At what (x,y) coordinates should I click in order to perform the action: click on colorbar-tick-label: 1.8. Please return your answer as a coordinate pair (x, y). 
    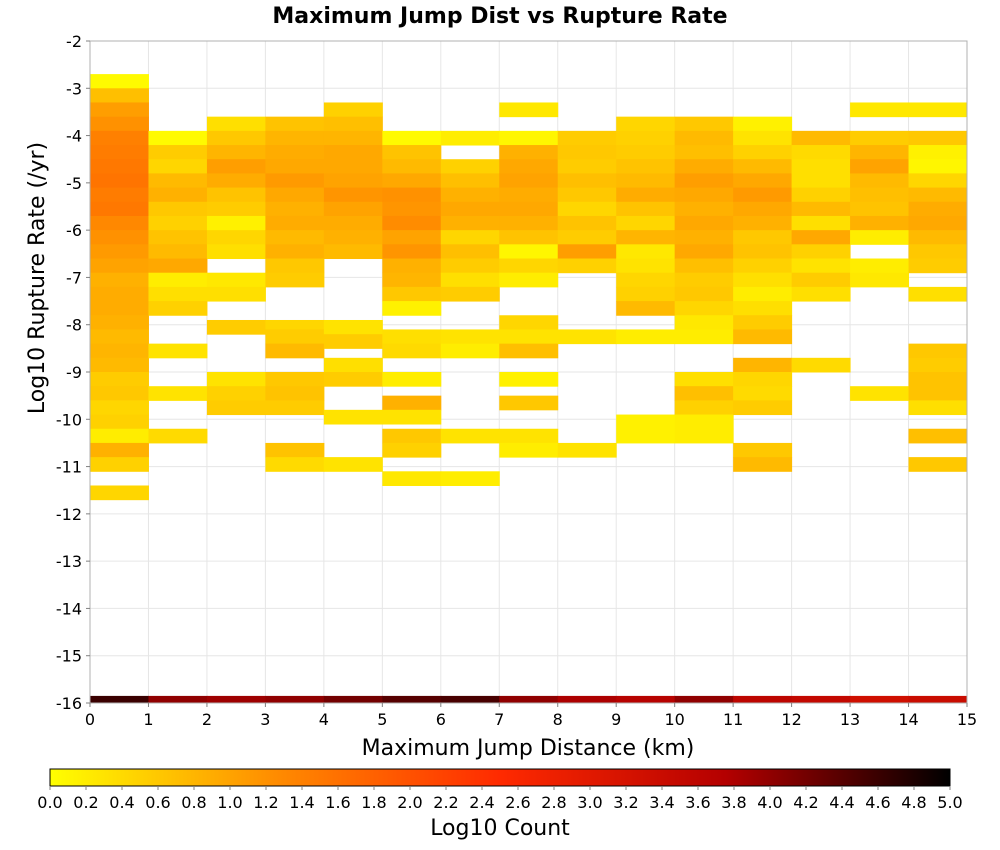
    Looking at the image, I should click on (373, 802).